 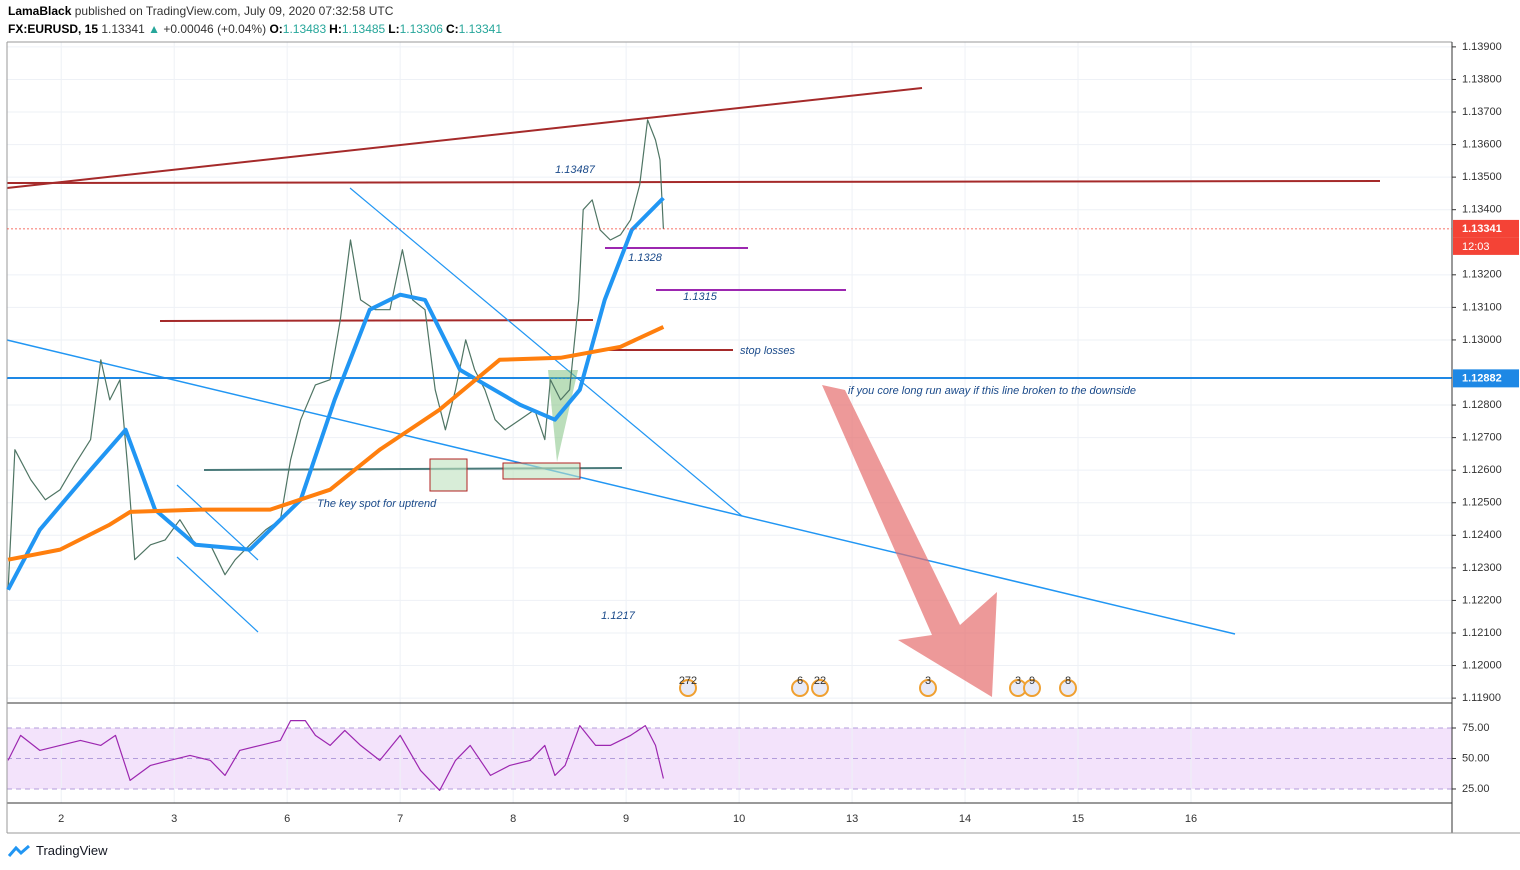 I want to click on ohlc: O:1.13483 H:1.13485 L:1.13306 C:1.13341, so click(x=387, y=29).